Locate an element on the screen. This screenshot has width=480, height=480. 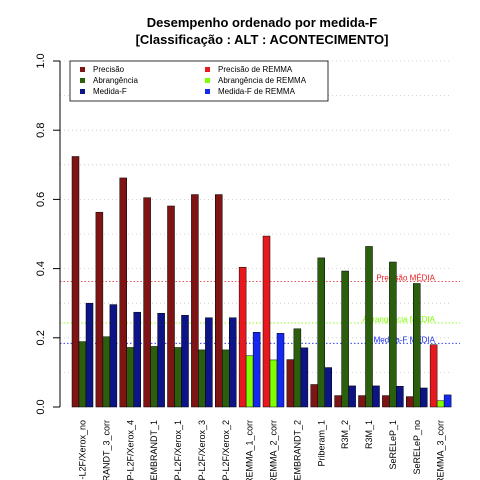
legend-label: Precisão is located at coordinates (109, 69).